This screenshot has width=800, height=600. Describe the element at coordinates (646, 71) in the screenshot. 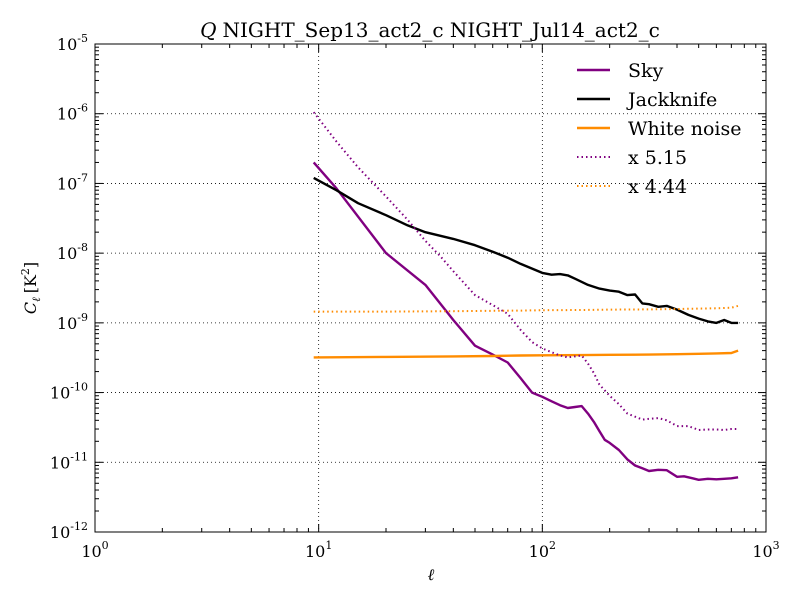

I see `legend-label: Sky` at that location.